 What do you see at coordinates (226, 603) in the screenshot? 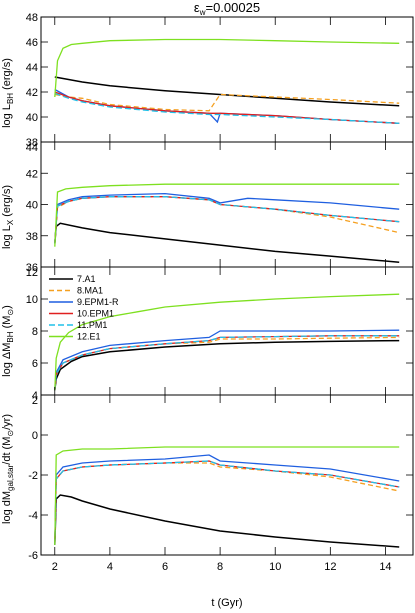
I see `x-axis-label: t (Gyr)` at bounding box center [226, 603].